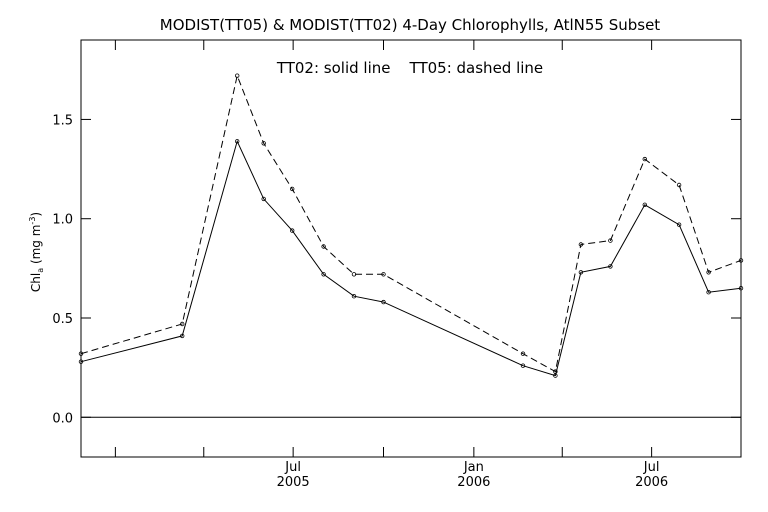 The image size is (768, 512). Describe the element at coordinates (293, 482) in the screenshot. I see `x-tick-year-label: 2005` at that location.